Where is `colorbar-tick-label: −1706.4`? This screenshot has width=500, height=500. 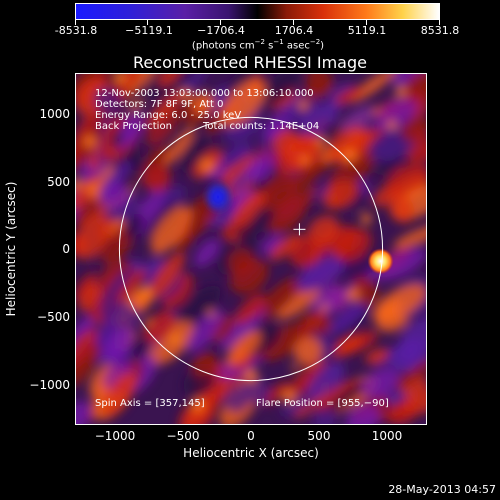 colorbar-tick-label: −1706.4 is located at coordinates (221, 30).